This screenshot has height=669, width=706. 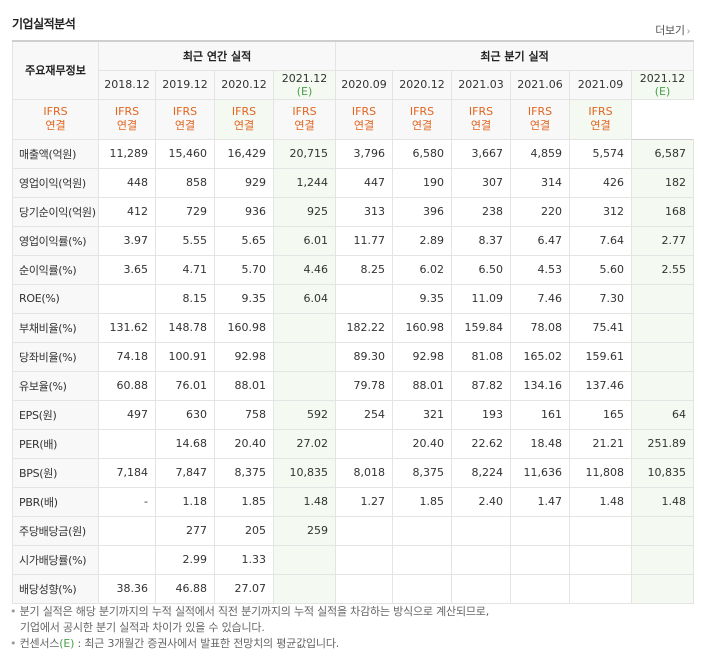 I want to click on table-cell: 137.46, so click(x=601, y=385).